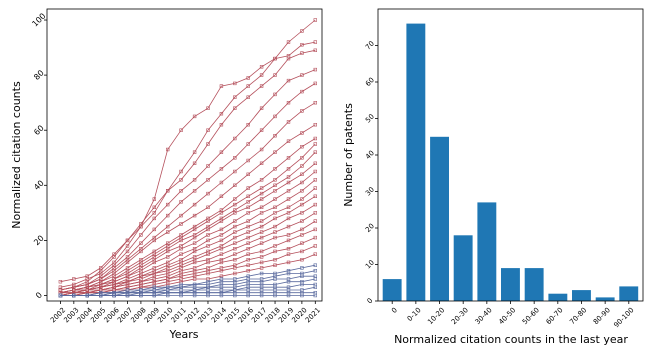  What do you see at coordinates (394, 310) in the screenshot?
I see `x-tick-label: 0` at bounding box center [394, 310].